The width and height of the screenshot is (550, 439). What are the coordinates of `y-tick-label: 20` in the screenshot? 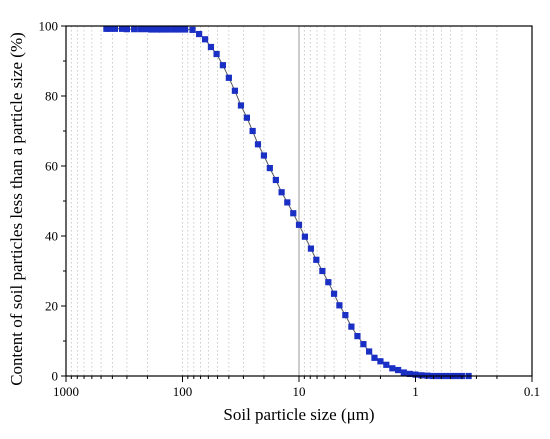 It's located at (51, 306).